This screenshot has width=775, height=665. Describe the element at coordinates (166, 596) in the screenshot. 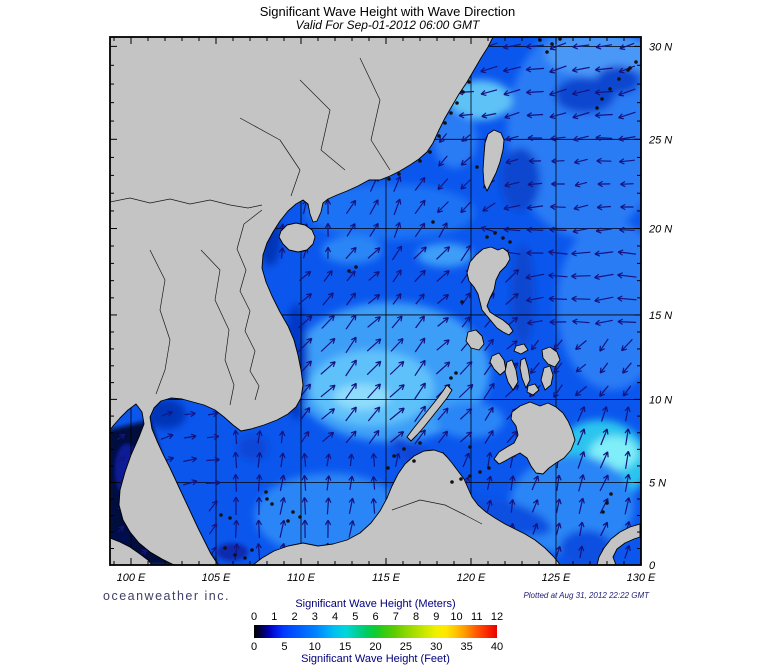

I see `oceanweather-logo-text: oceanweather inc.` at that location.